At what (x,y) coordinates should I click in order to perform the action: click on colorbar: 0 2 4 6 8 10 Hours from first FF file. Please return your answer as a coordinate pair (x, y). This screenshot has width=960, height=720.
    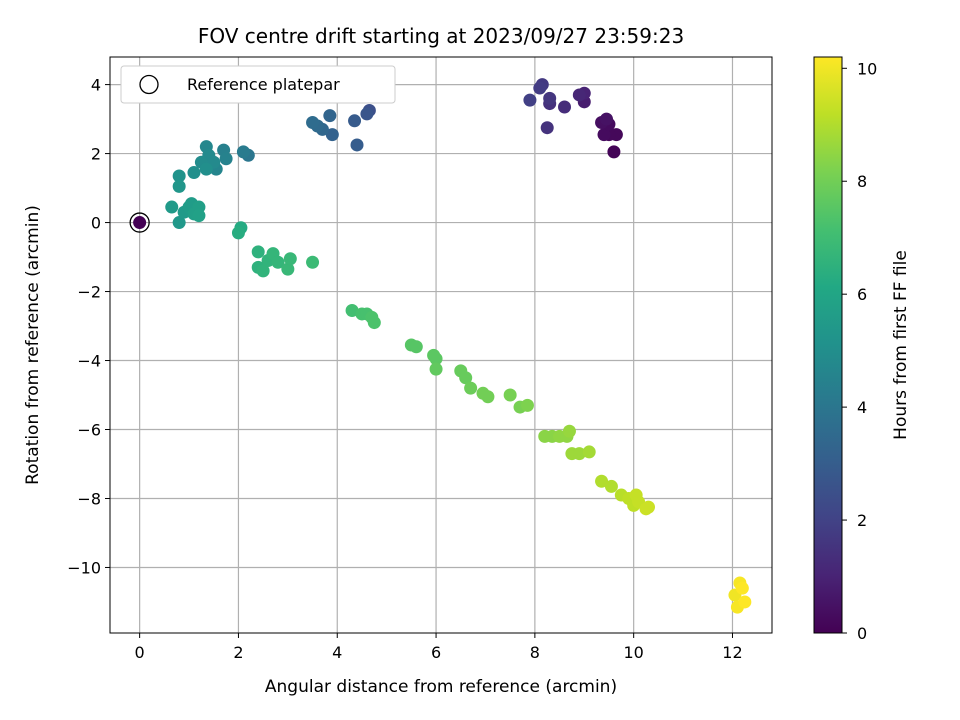
    Looking at the image, I should click on (862, 349).